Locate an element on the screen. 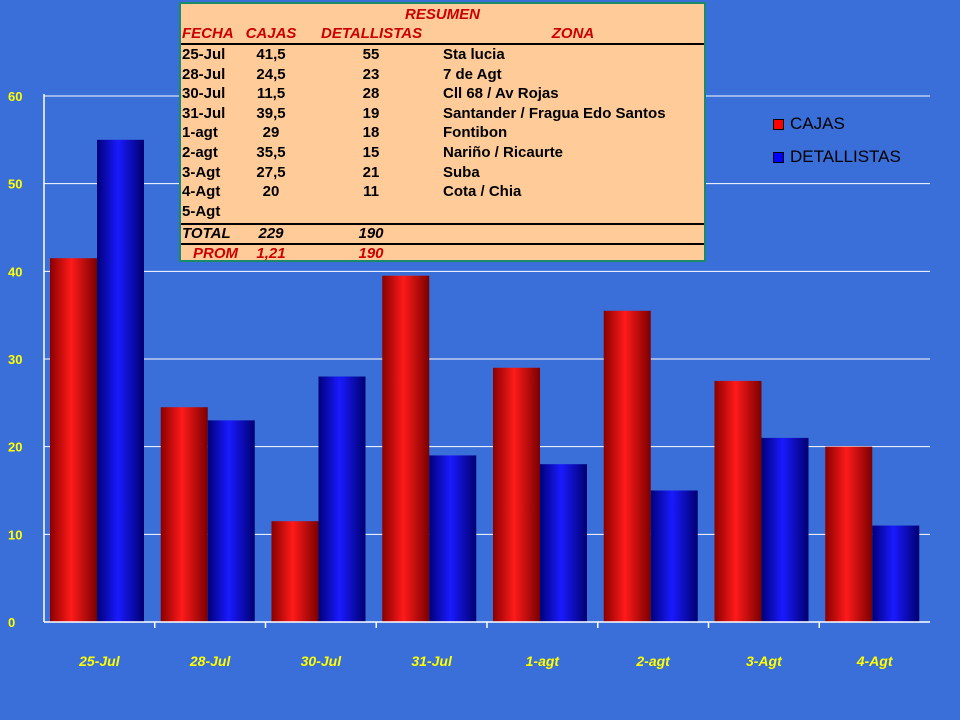 The height and width of the screenshot is (720, 960). bar-cajas-31-Jul is located at coordinates (406, 448).